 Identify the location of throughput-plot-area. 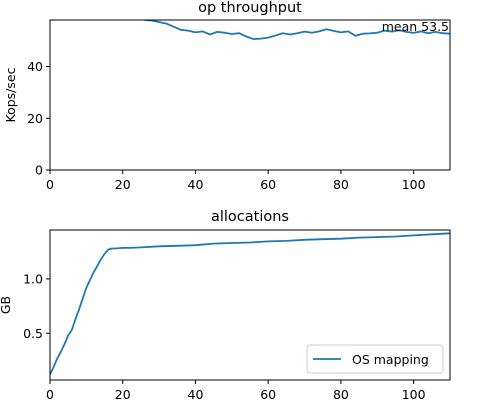
(297, 30).